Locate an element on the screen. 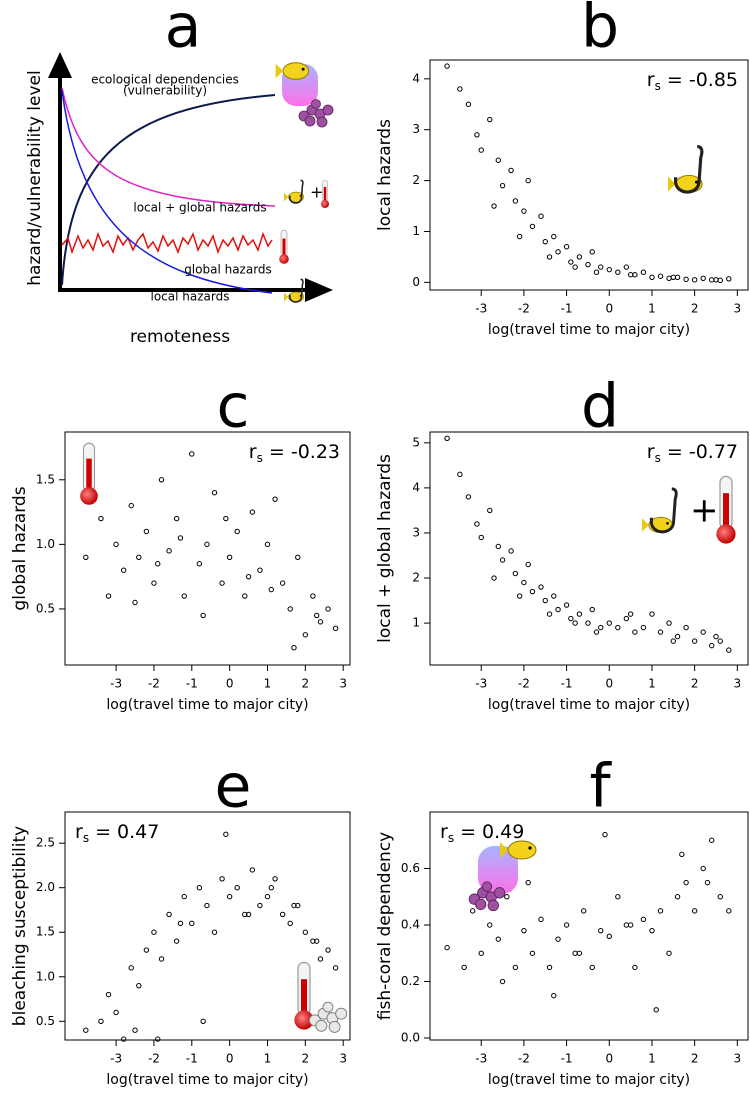 The image size is (750, 1102). y-axis-label: global hazards is located at coordinates (20, 548).